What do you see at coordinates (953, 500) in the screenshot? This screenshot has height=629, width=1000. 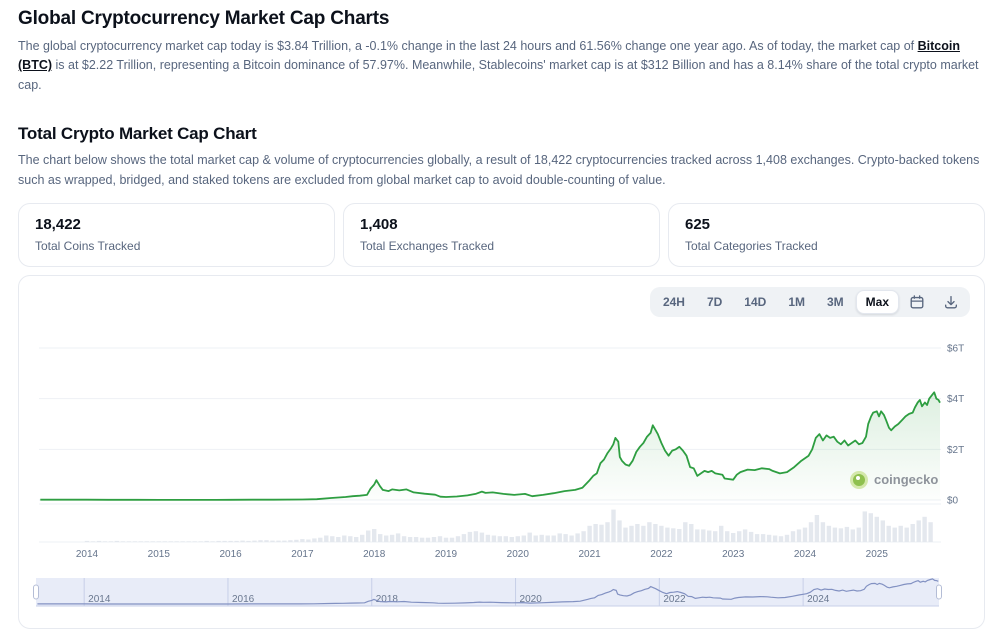 I see `y-axis-label: $0` at bounding box center [953, 500].